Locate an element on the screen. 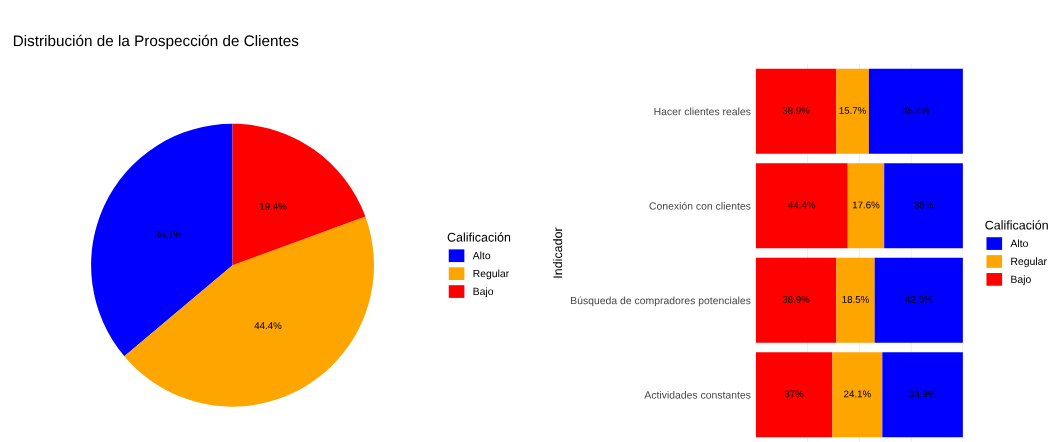  chart-title: Distribución de la Prospección de Clientes is located at coordinates (156, 42).